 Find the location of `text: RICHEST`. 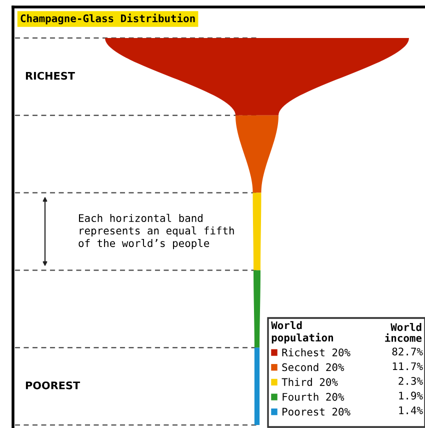

text: RICHEST is located at coordinates (50, 76).